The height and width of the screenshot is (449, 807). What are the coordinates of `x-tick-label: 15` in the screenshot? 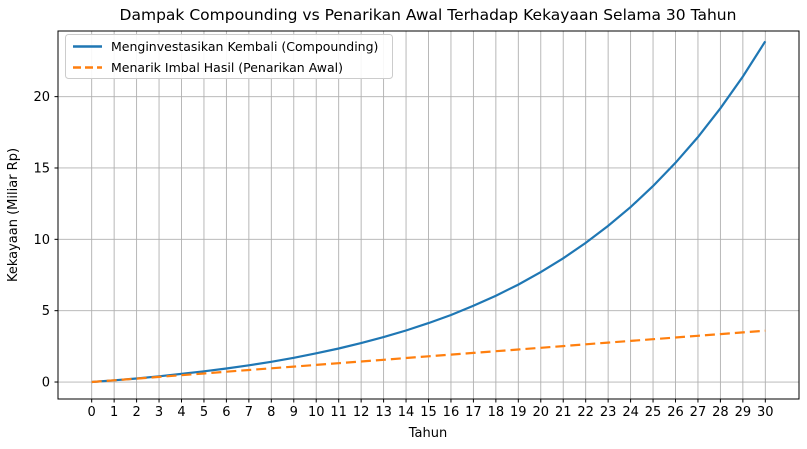 It's located at (428, 412).